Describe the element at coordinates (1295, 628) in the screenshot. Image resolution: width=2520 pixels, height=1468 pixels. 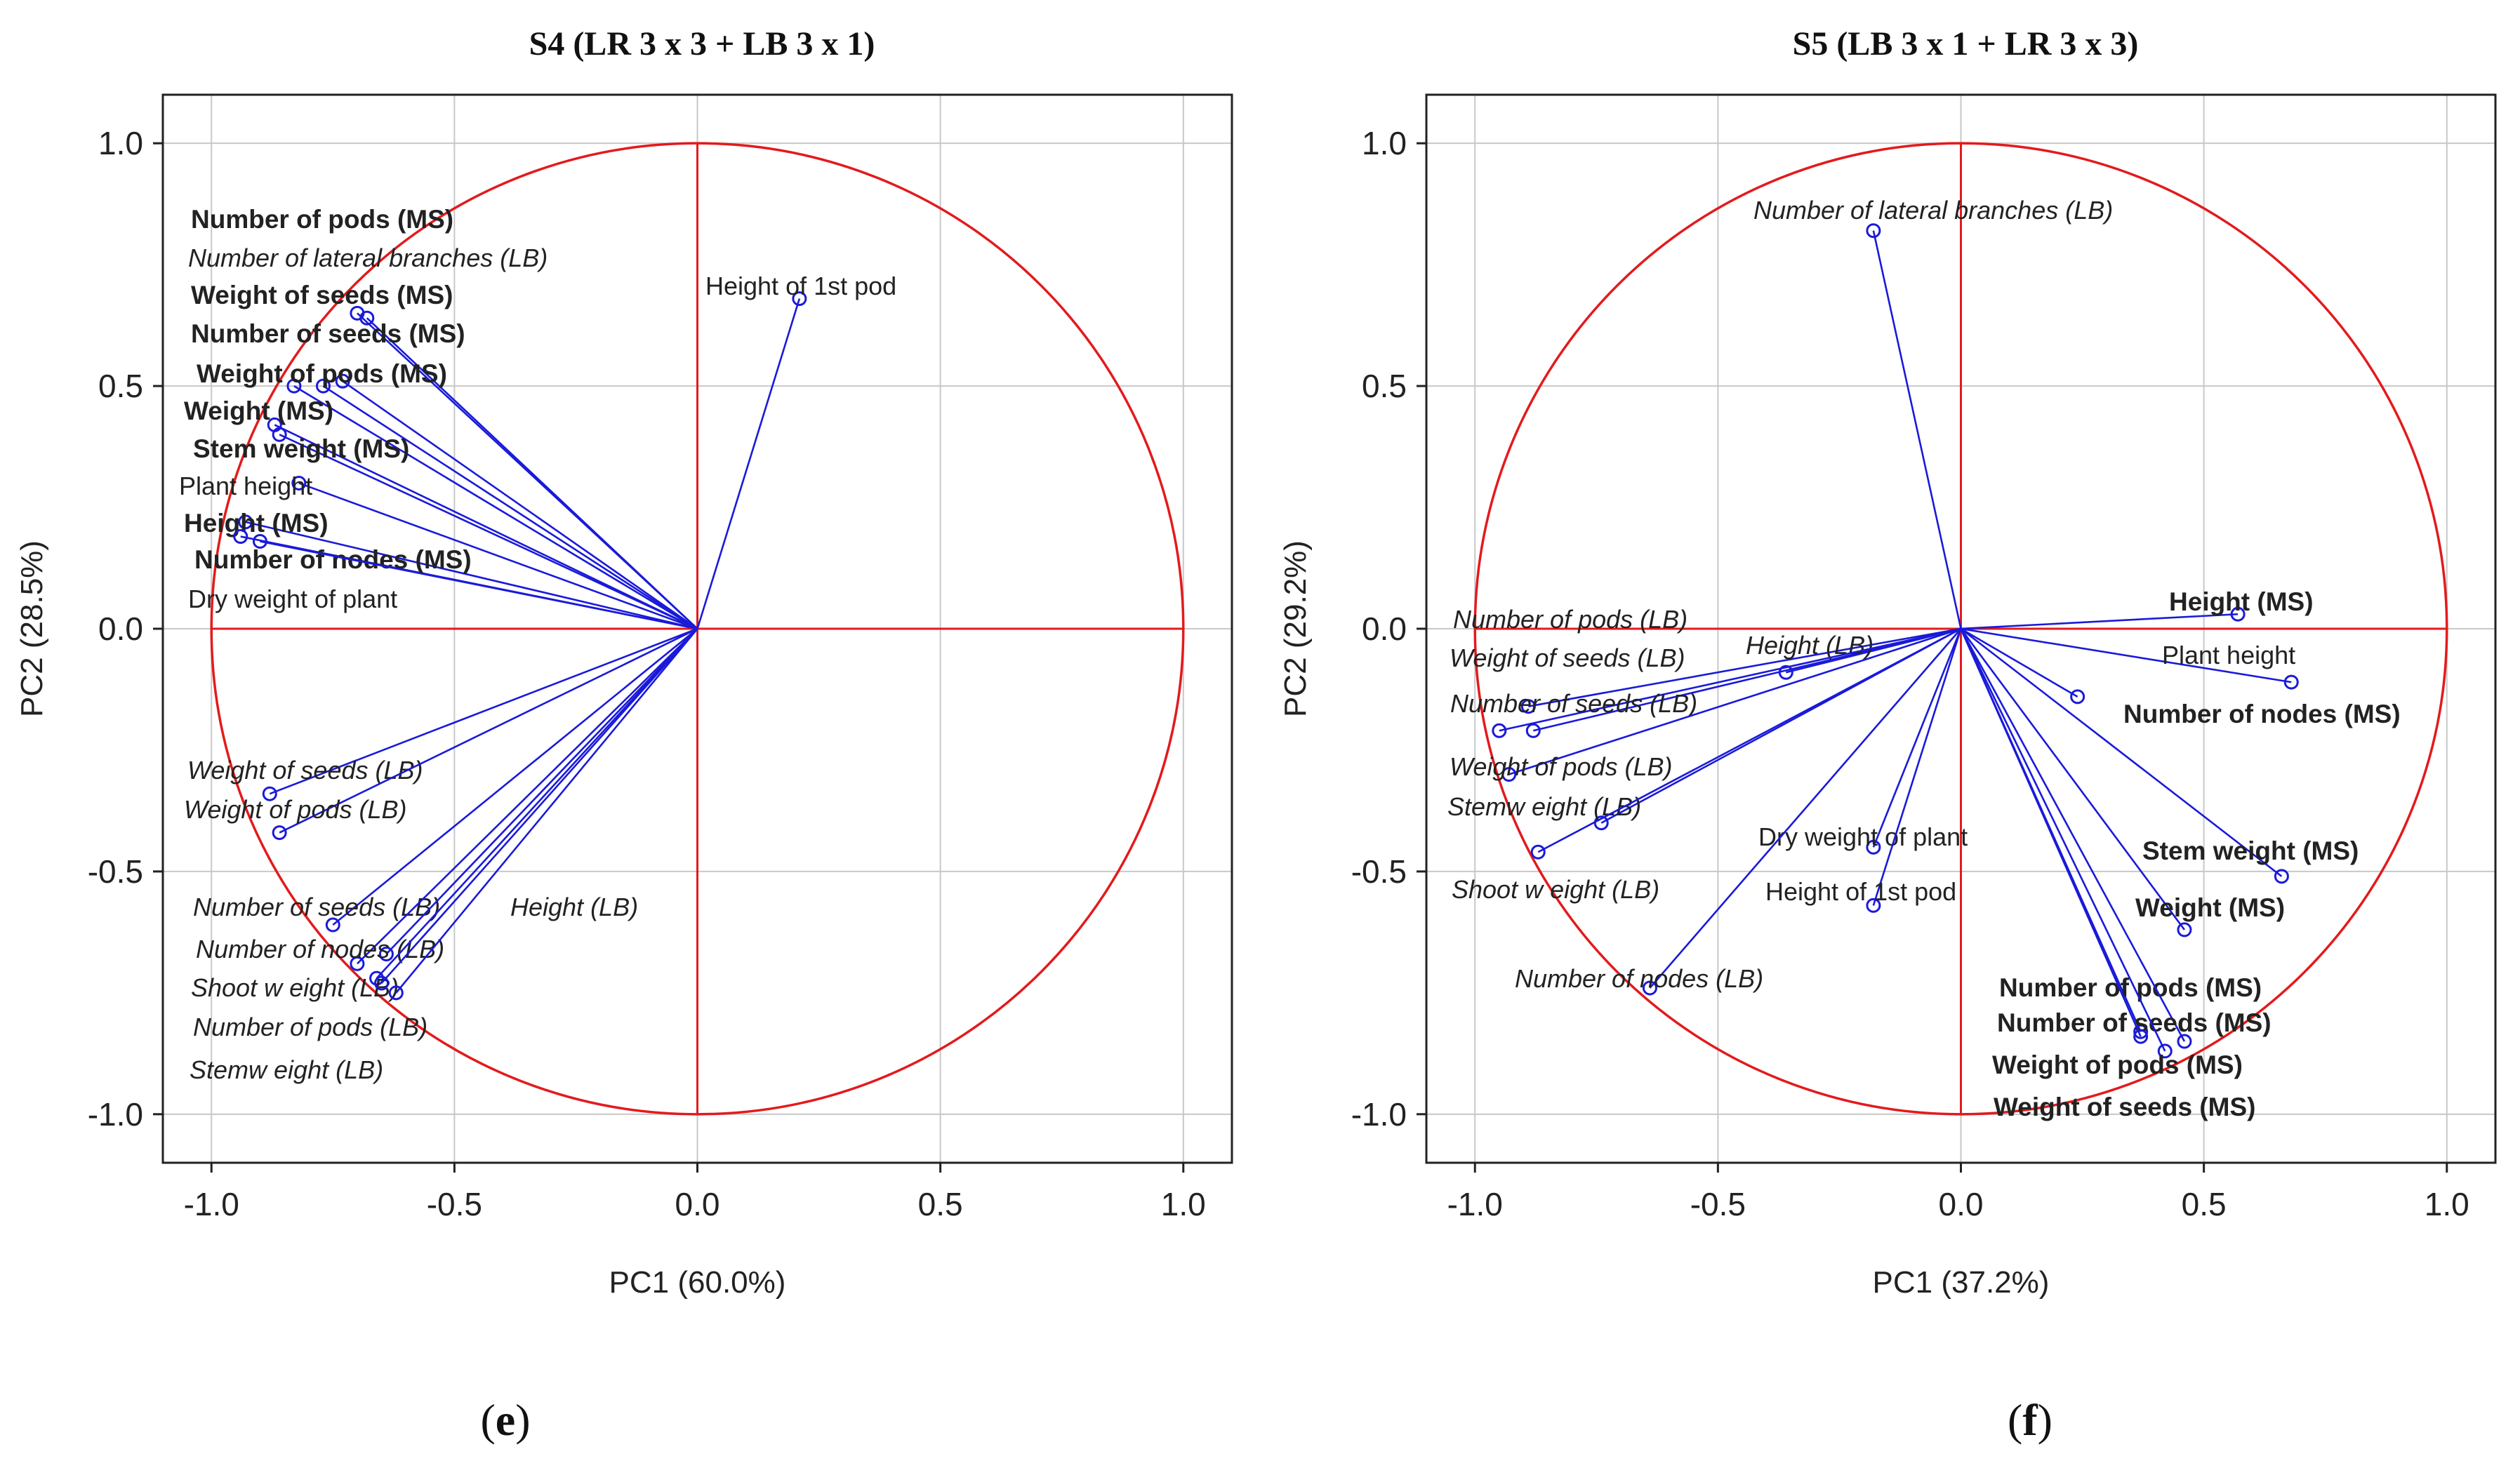
I see `y-axis-label: PC2 (29.2%)` at that location.